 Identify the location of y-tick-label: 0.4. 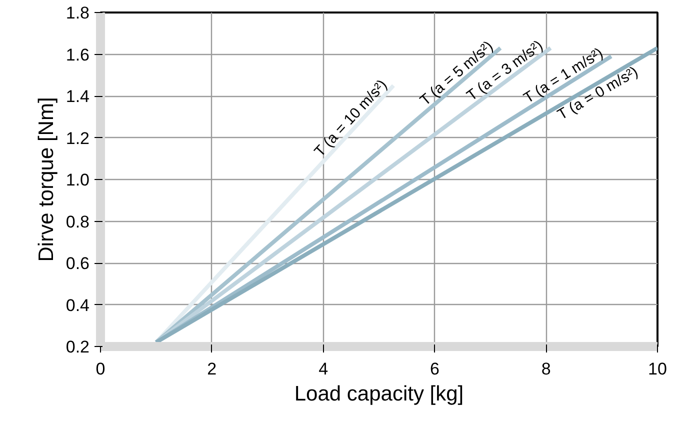
(78, 305).